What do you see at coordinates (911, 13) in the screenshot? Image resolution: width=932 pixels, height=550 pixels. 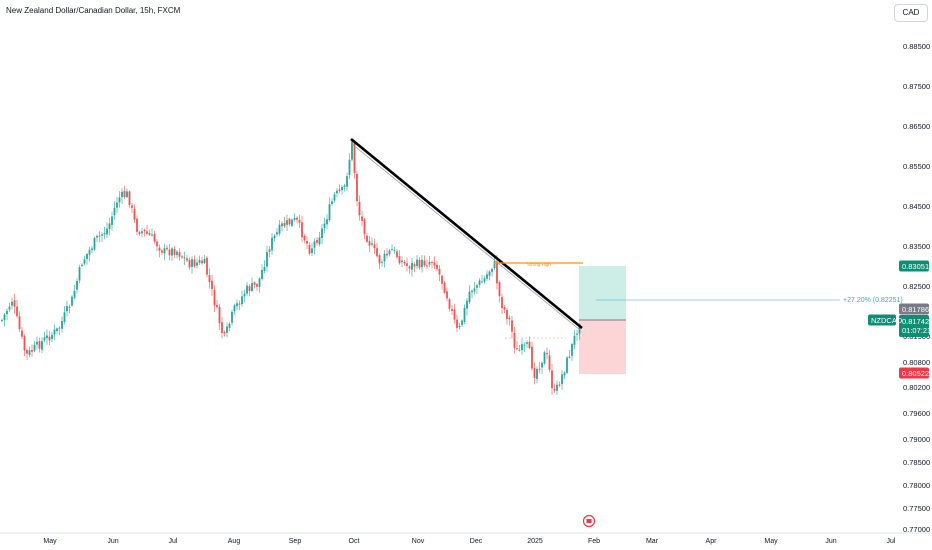 I see `currency-button: CAD` at bounding box center [911, 13].